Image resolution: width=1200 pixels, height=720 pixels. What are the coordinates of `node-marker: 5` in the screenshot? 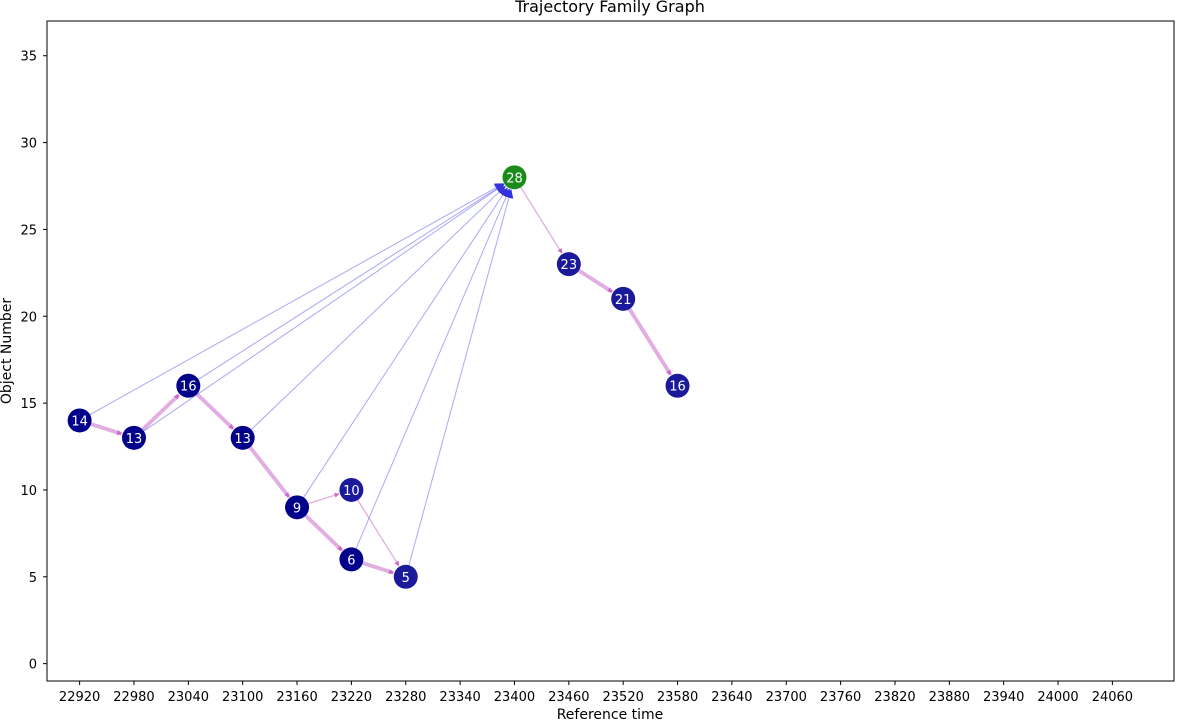 It's located at (405, 576).